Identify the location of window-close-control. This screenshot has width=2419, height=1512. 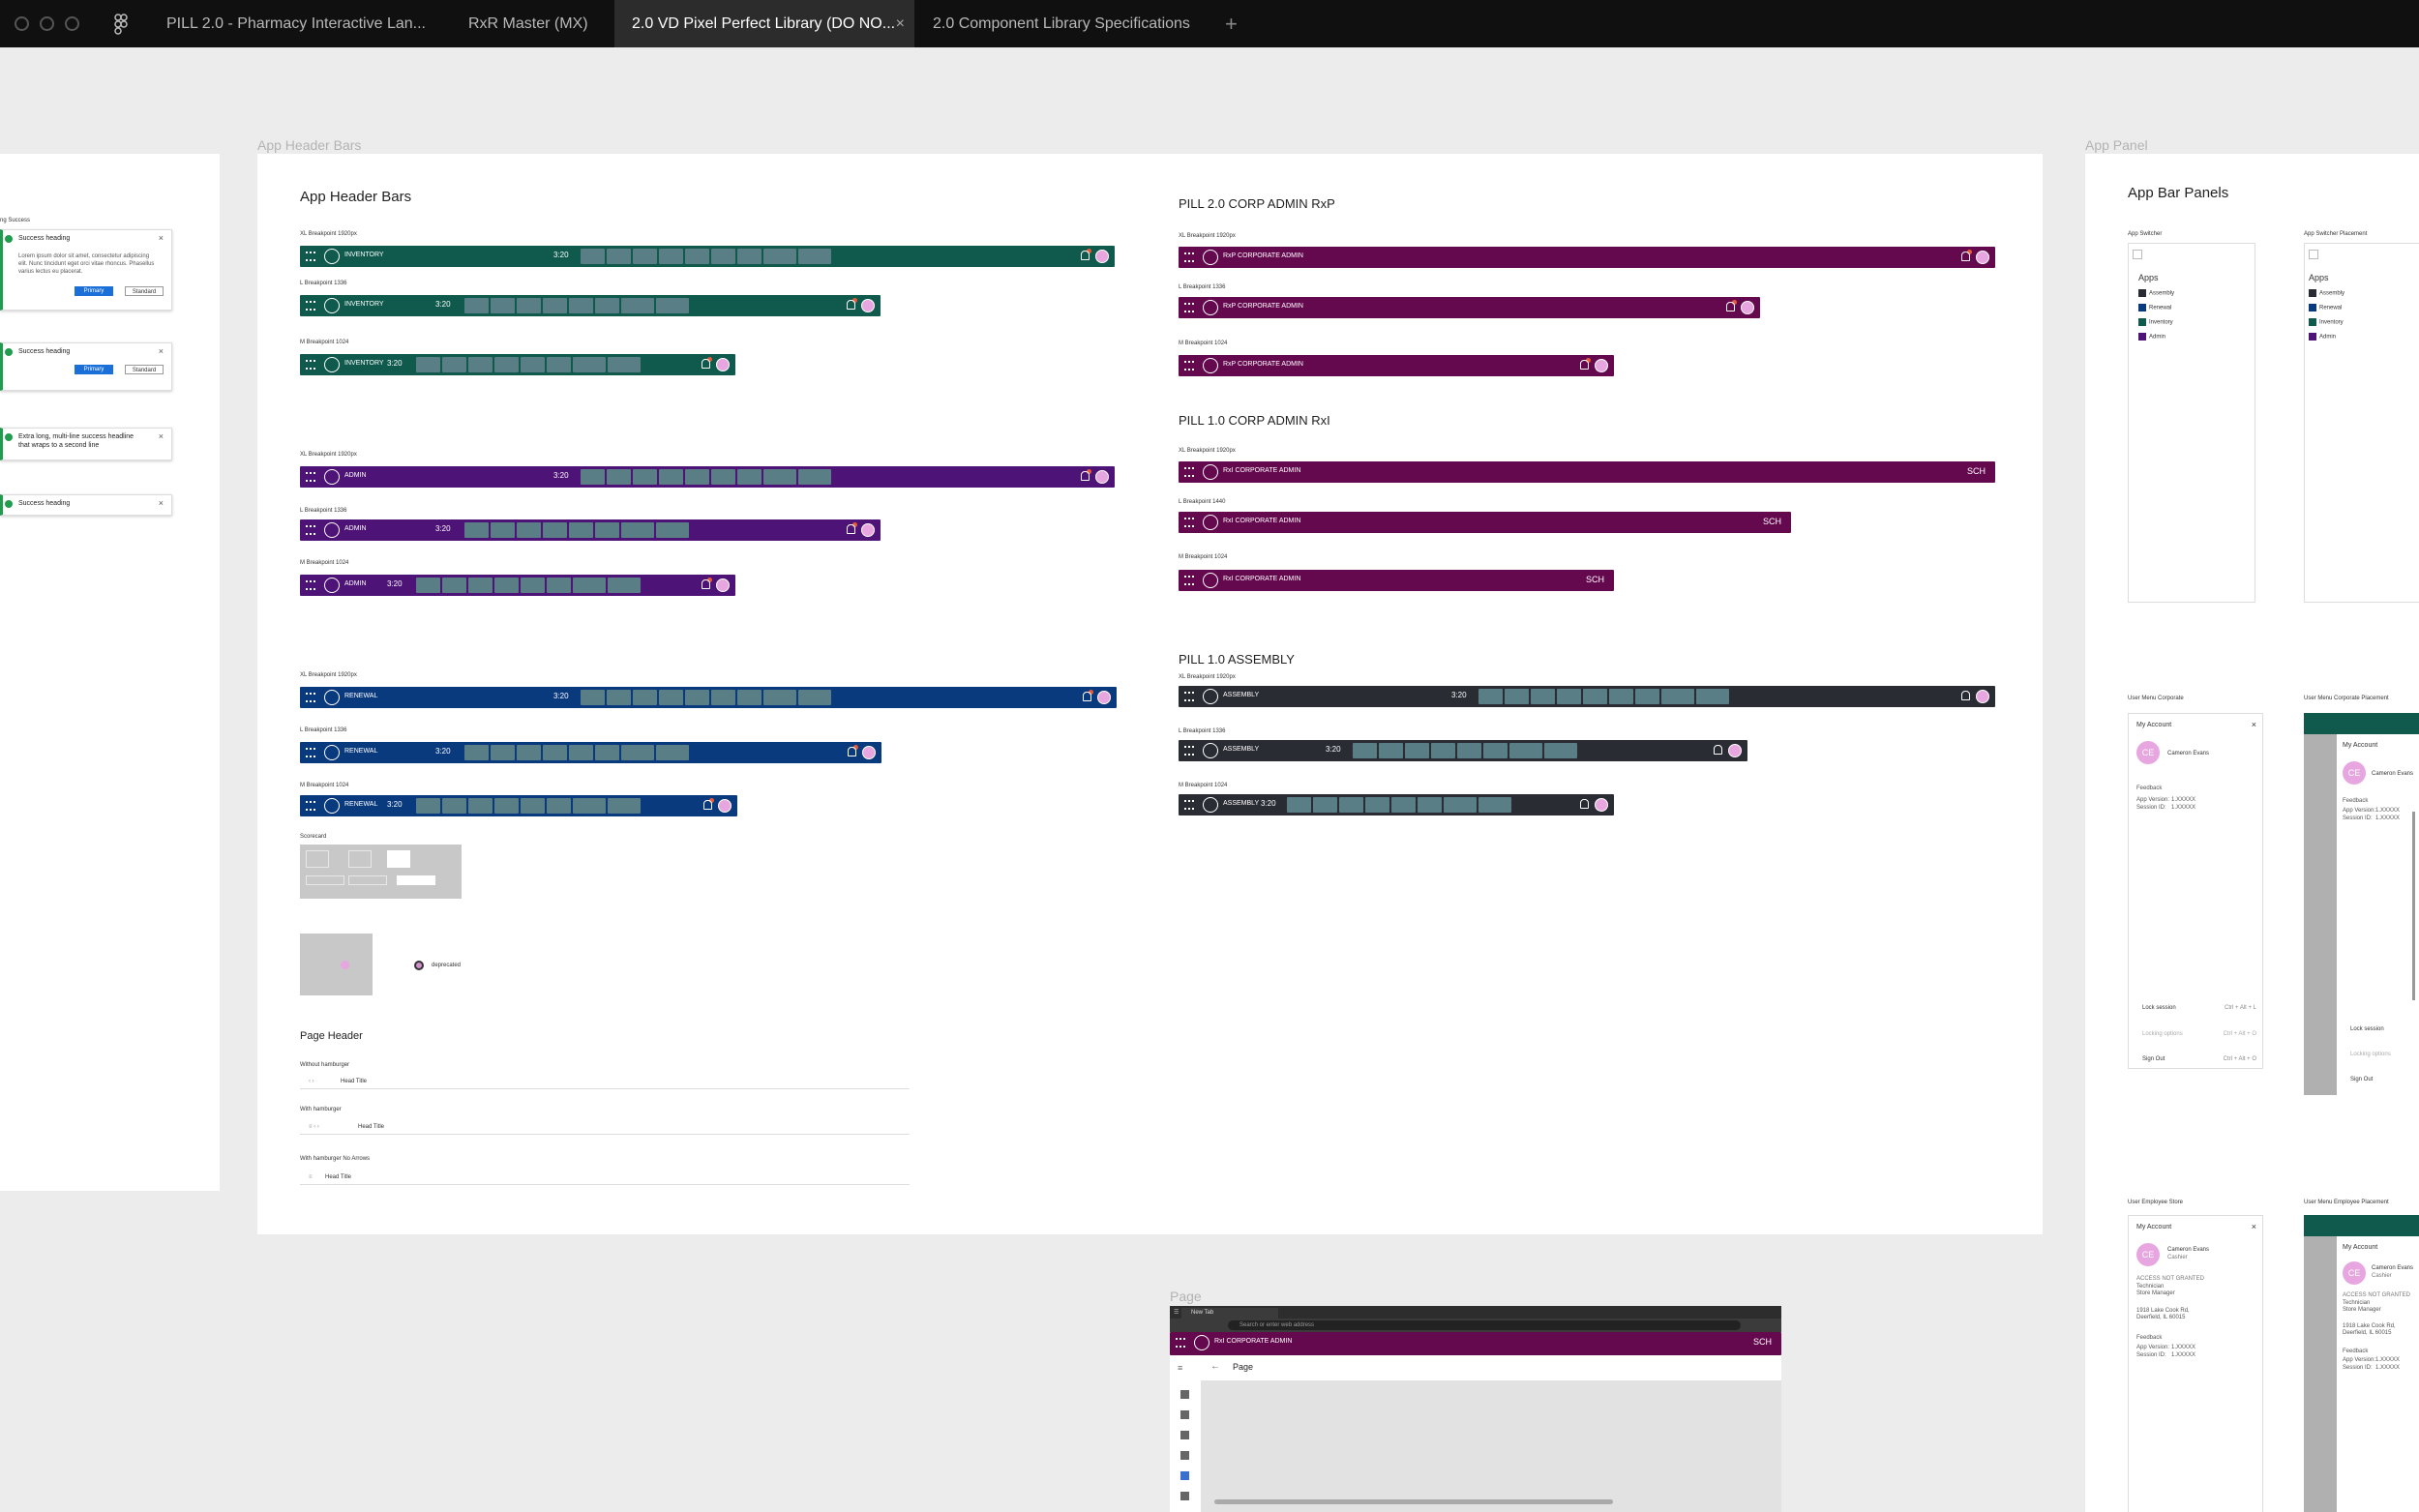
(22, 23).